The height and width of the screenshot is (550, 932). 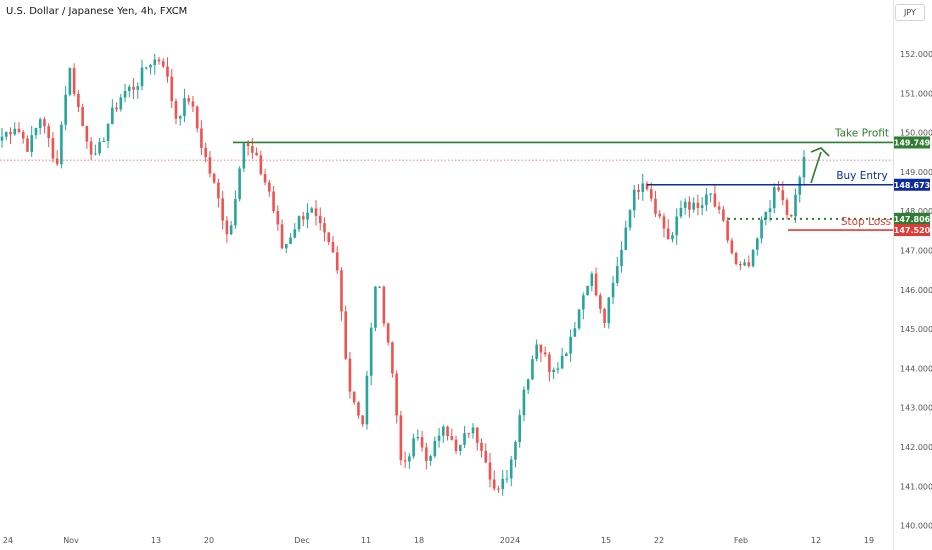 I want to click on currency-button: JPY, so click(x=910, y=12).